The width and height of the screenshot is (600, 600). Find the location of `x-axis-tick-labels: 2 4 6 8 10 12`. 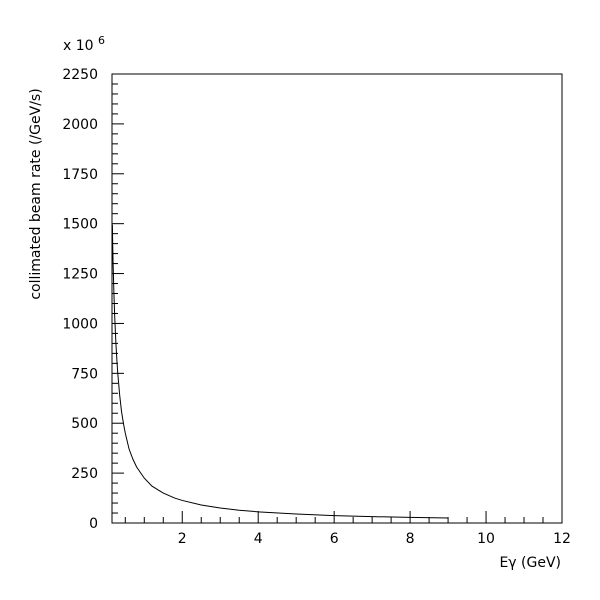

x-axis-tick-labels: 2 4 6 8 10 12 is located at coordinates (374, 539).